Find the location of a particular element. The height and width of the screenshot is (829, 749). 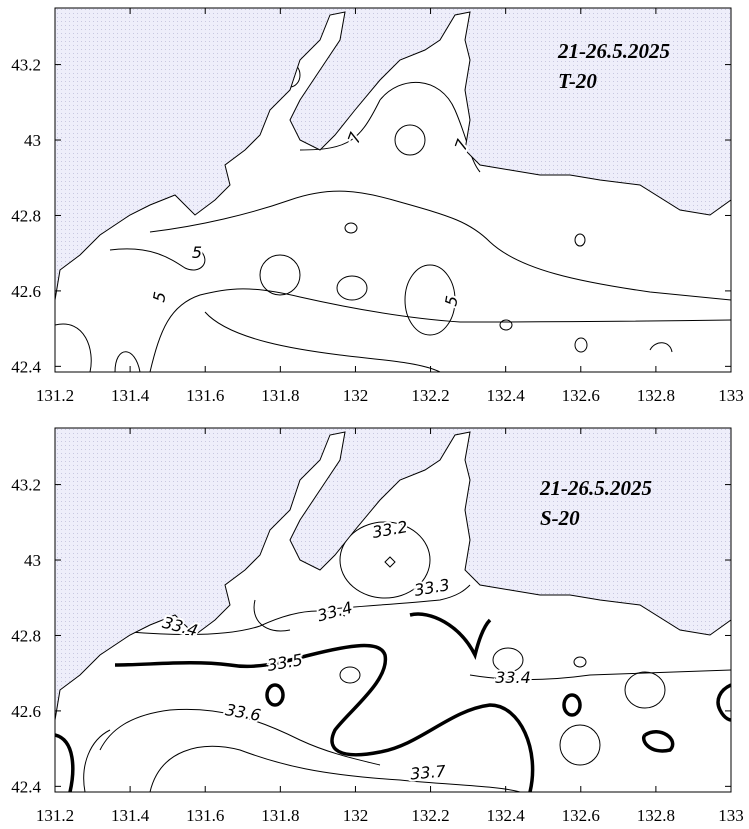

panel-annotation: S-20 is located at coordinates (560, 518).